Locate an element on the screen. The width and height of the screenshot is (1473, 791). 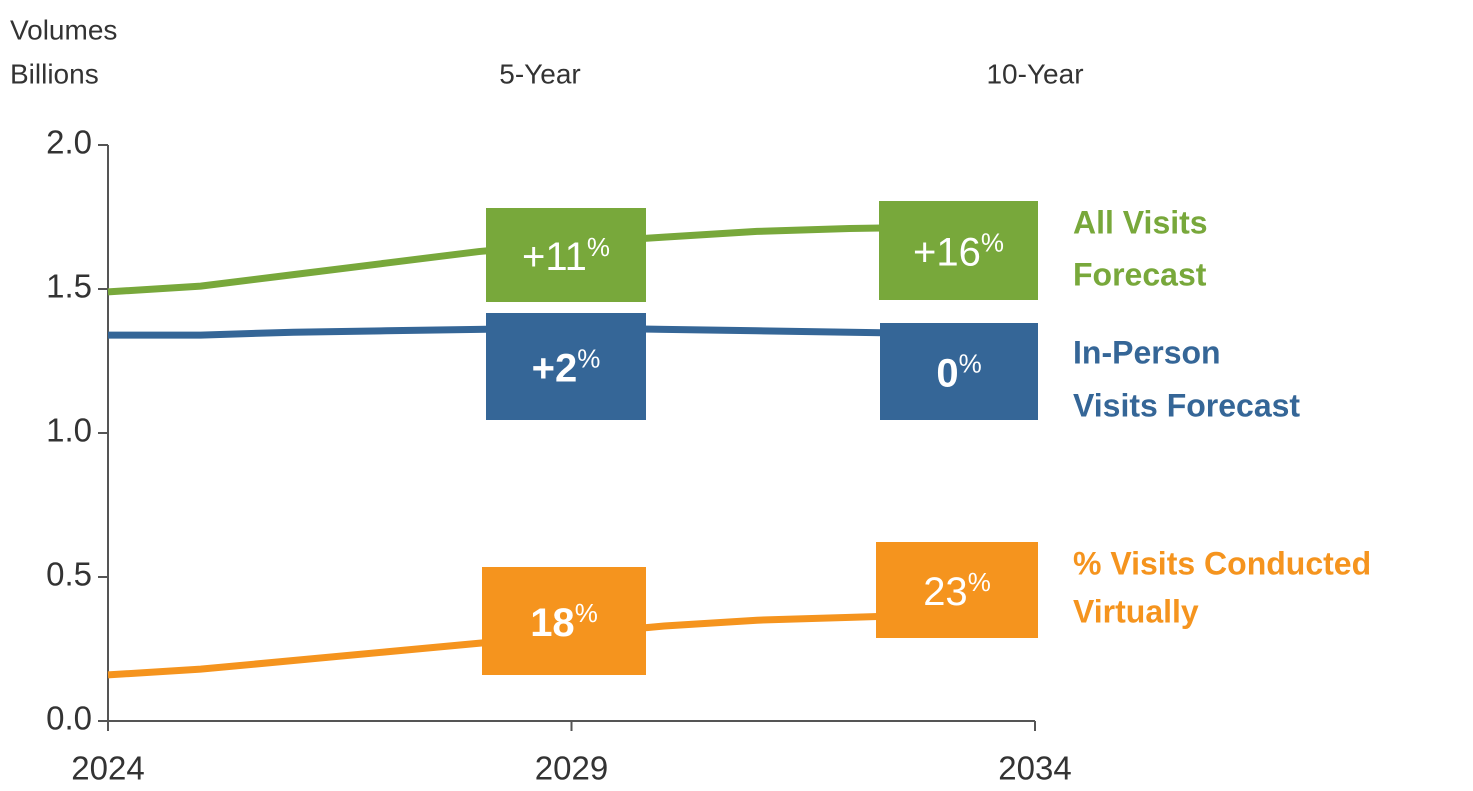
annotation-value: 0 is located at coordinates (947, 373).